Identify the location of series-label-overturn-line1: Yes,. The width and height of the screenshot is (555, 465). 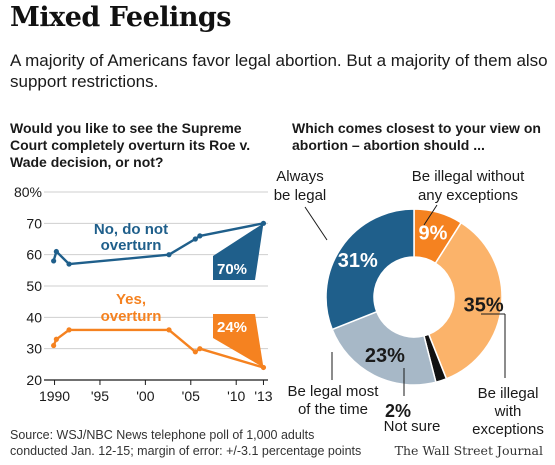
(131, 299).